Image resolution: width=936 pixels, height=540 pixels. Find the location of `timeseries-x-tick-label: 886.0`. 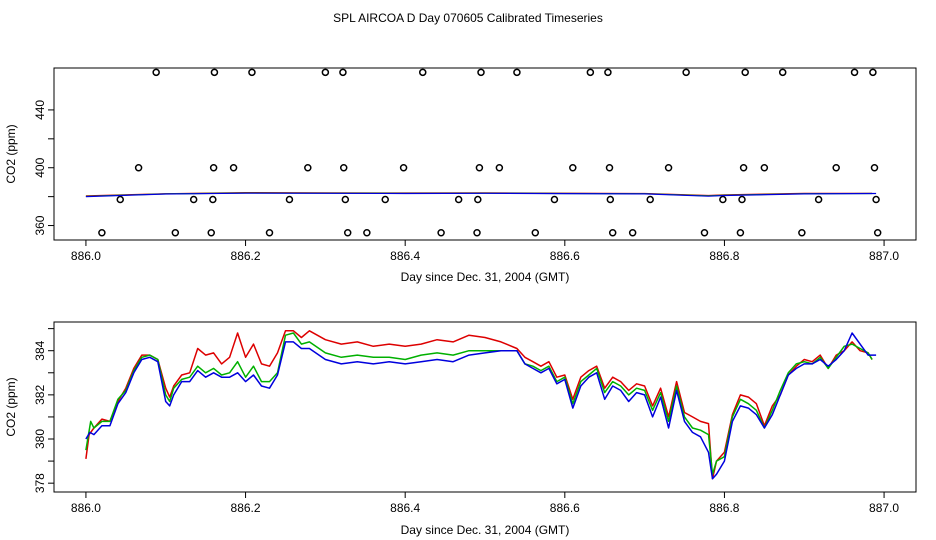

timeseries-x-tick-label: 886.0 is located at coordinates (86, 508).